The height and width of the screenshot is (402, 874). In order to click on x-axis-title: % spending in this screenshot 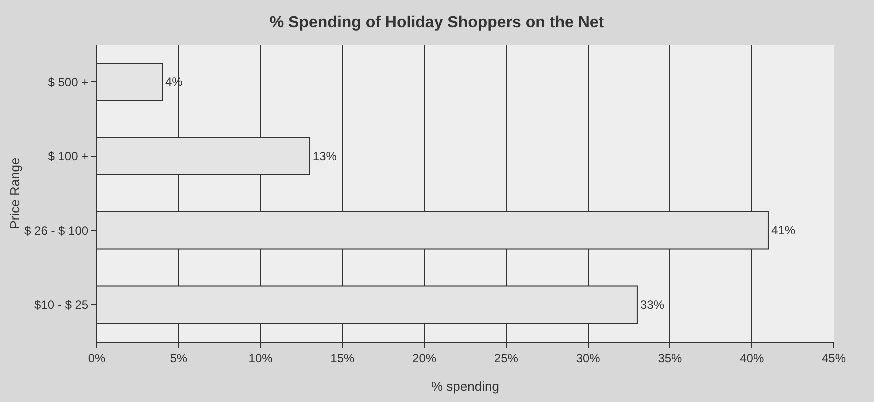, I will do `click(466, 386)`.